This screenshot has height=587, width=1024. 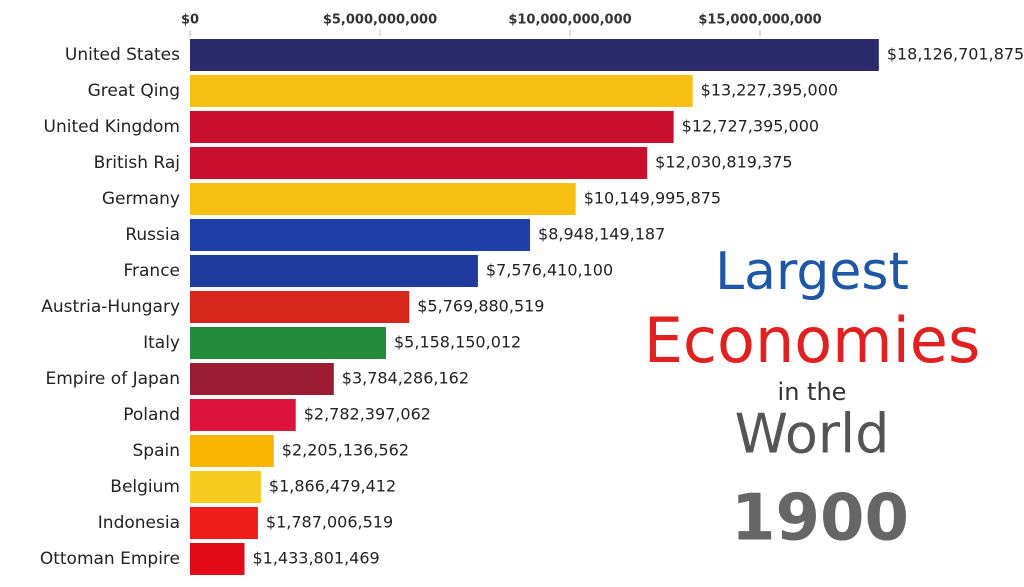 I want to click on x-tick-label: $15,000,000,000, so click(x=759, y=20).